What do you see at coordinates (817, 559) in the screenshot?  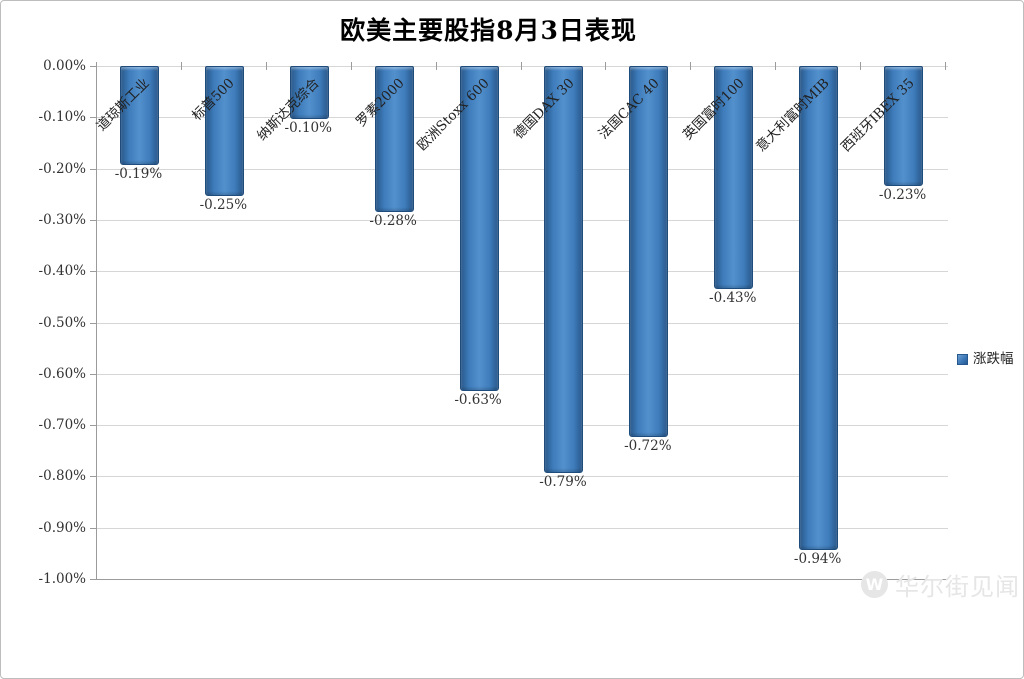 I see `bar-value-label: -0.94%` at bounding box center [817, 559].